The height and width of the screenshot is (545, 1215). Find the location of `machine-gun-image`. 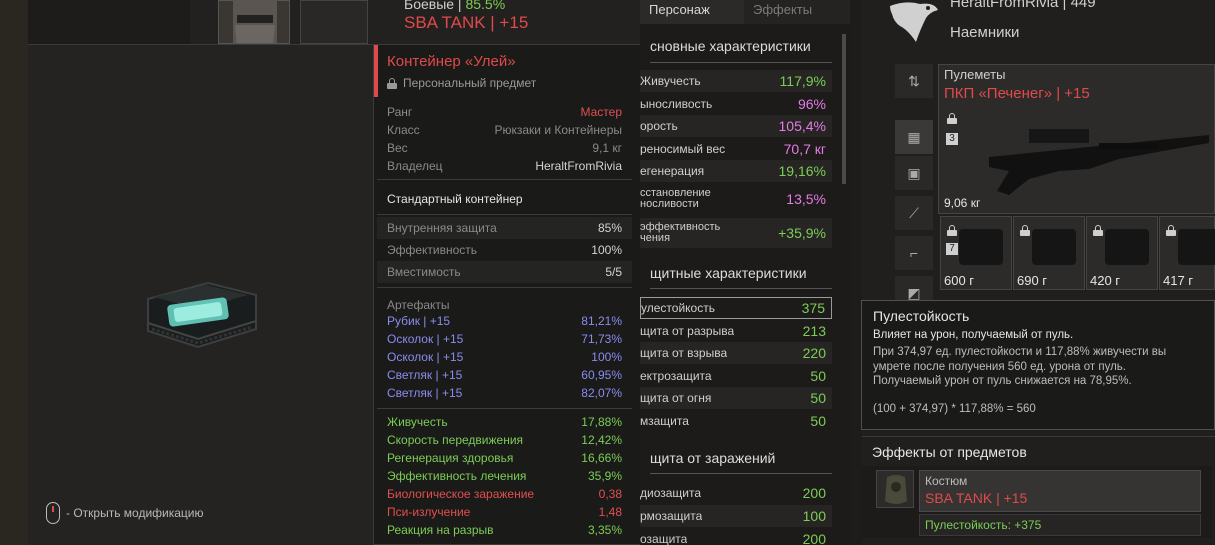

machine-gun-image is located at coordinates (1099, 162).